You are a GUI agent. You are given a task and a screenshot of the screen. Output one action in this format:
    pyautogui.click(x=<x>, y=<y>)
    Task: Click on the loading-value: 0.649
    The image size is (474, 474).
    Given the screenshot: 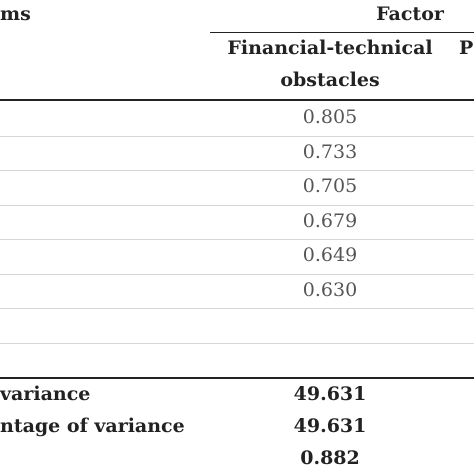 What is the action you would take?
    pyautogui.click(x=330, y=255)
    